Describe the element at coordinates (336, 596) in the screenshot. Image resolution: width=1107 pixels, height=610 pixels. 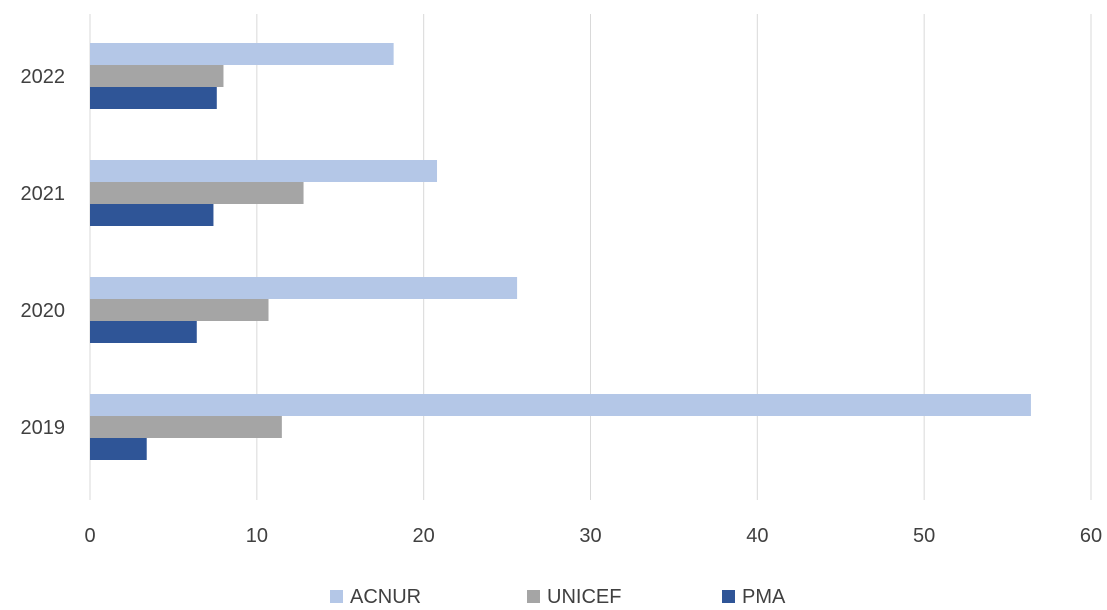
I see `legend-swatch-acnur` at that location.